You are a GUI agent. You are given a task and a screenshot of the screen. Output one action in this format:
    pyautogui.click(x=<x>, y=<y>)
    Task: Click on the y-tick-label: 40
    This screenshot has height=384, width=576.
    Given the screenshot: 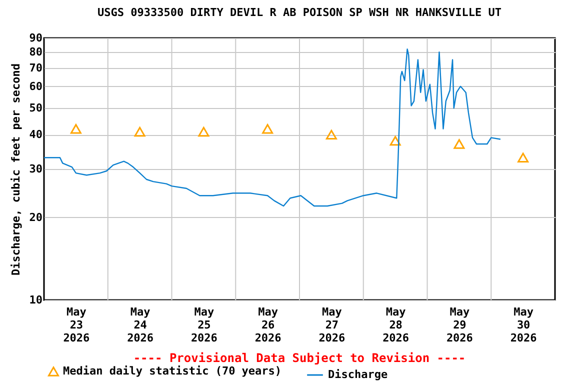 What is the action you would take?
    pyautogui.click(x=35, y=135)
    